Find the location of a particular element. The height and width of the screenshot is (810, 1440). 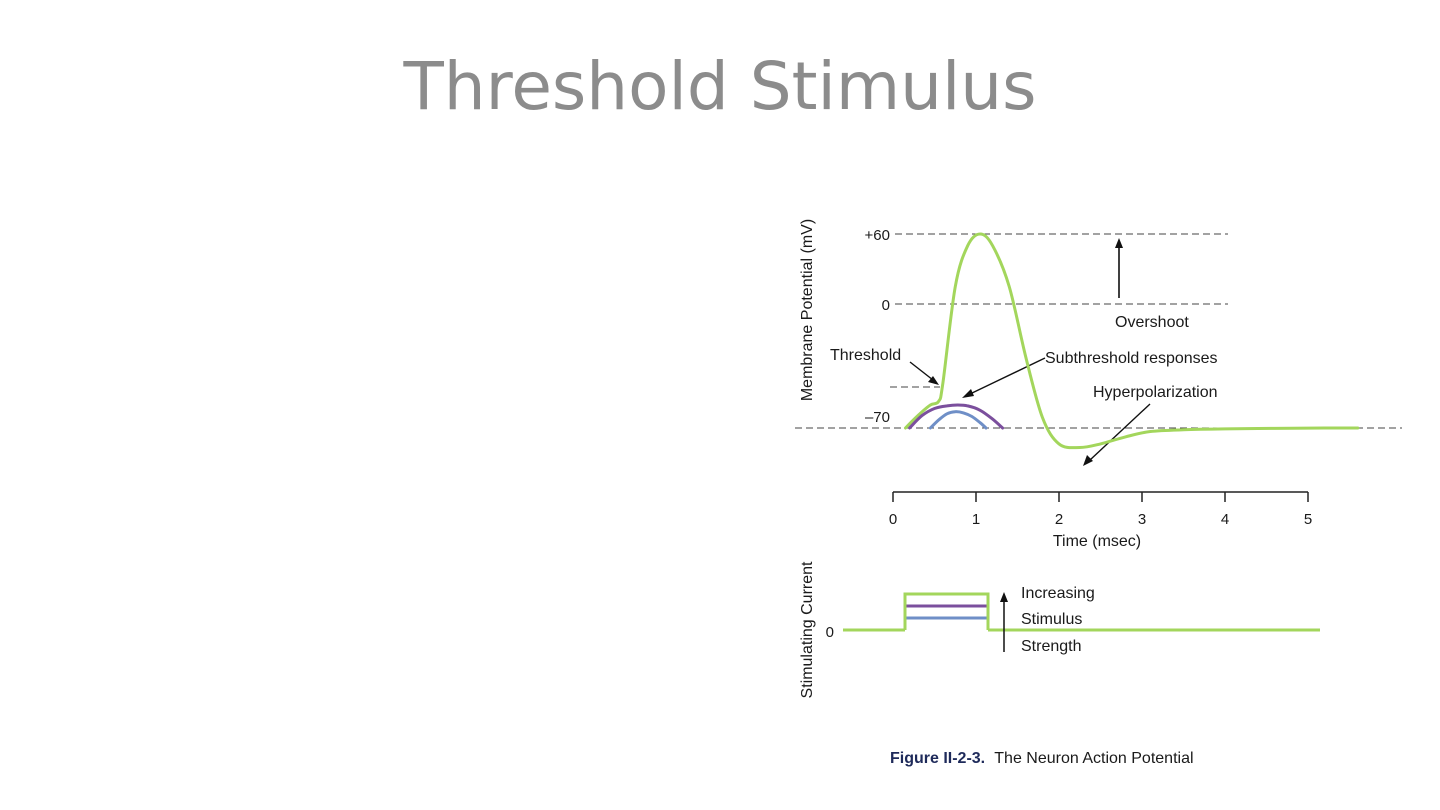

stim-y-axis-label: Stimulating Current is located at coordinates (807, 630).